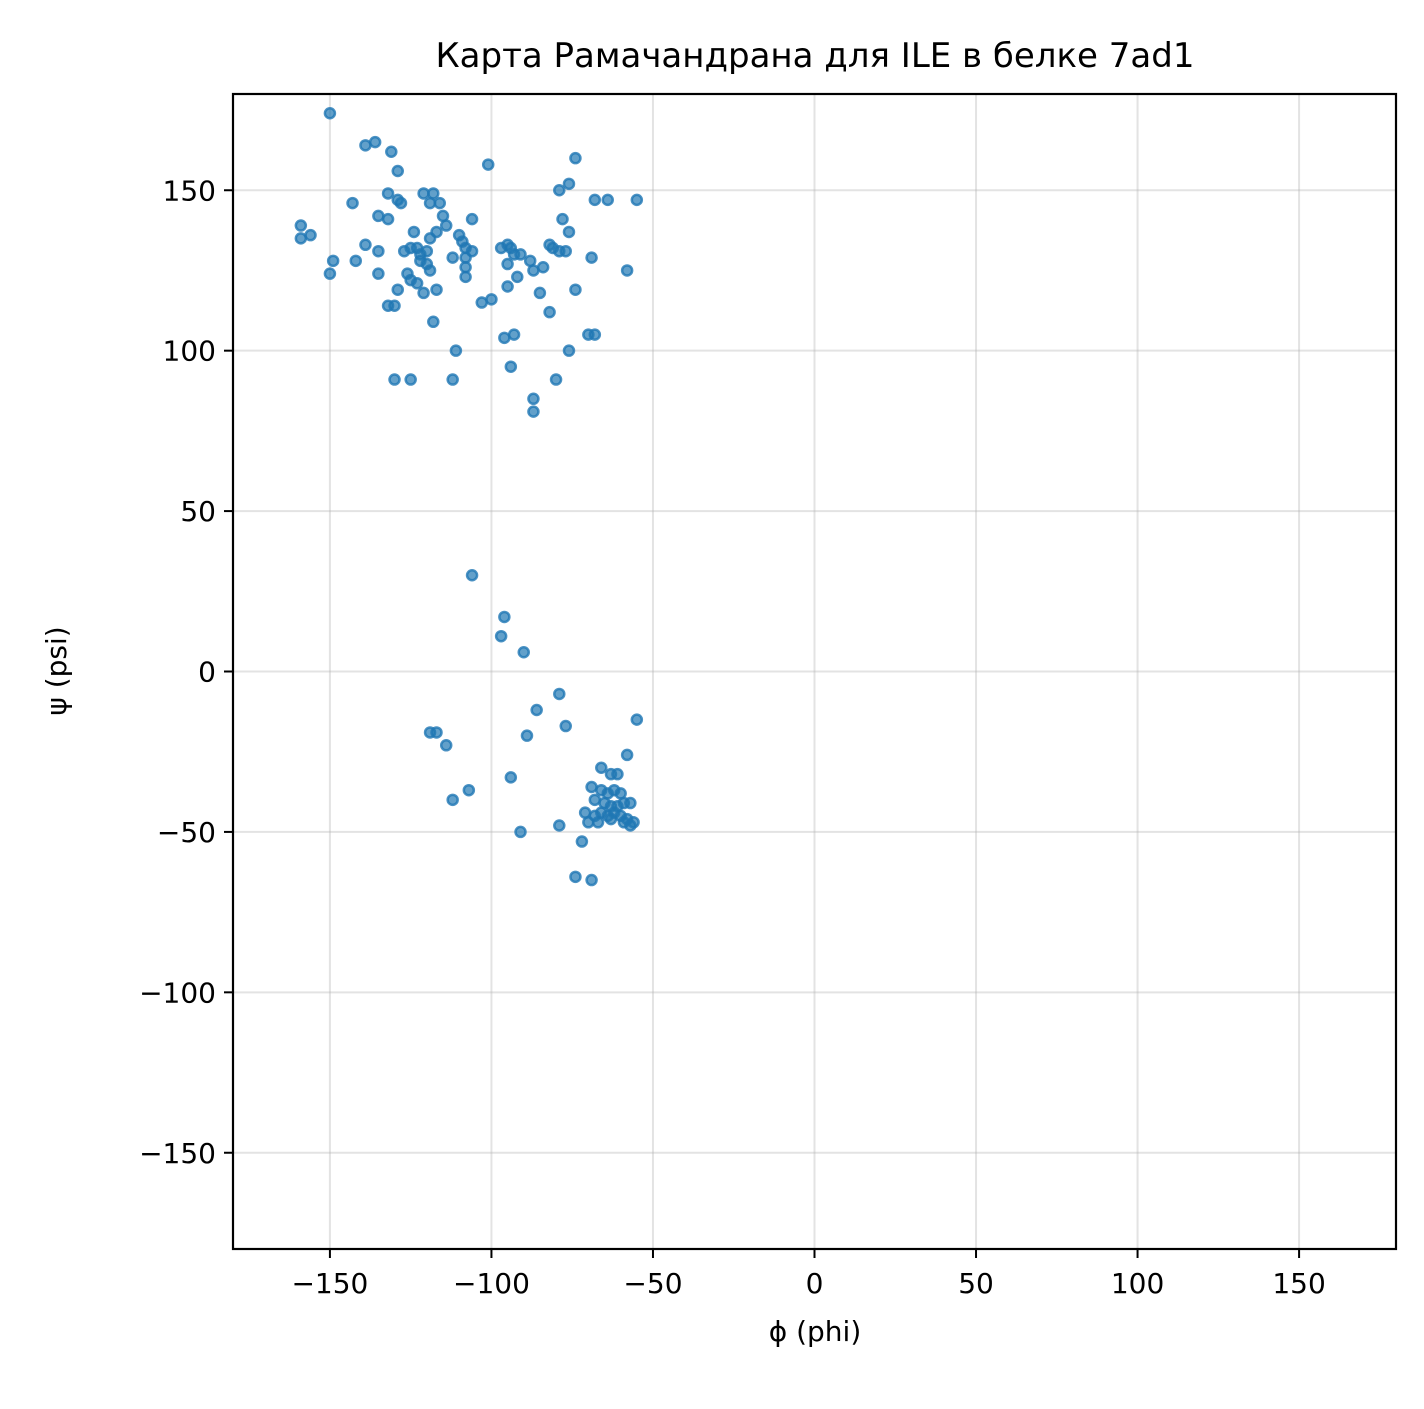 The image size is (1424, 1409). I want to click on y-tick-label: −50, so click(186, 832).